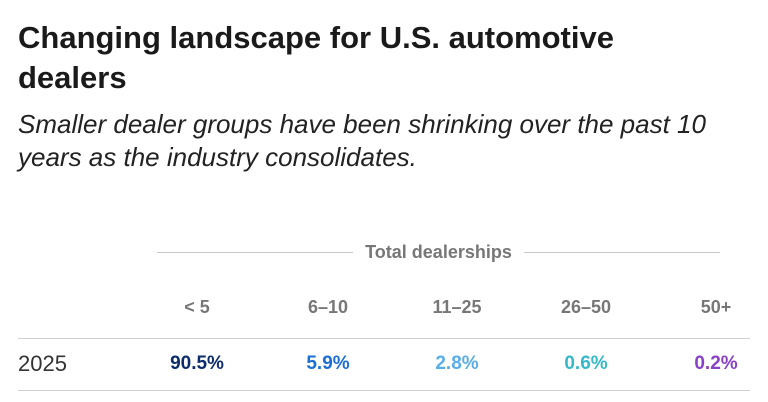 The width and height of the screenshot is (768, 402). I want to click on column-header: 11–25, so click(457, 307).